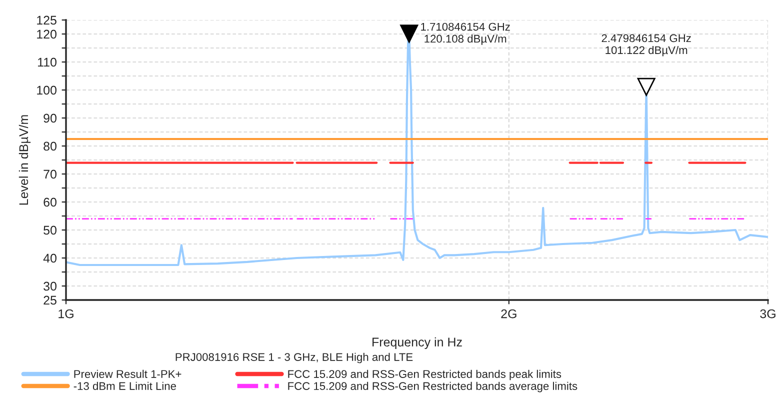 This screenshot has height=400, width=784. I want to click on y-tick-label: 100, so click(46, 90).